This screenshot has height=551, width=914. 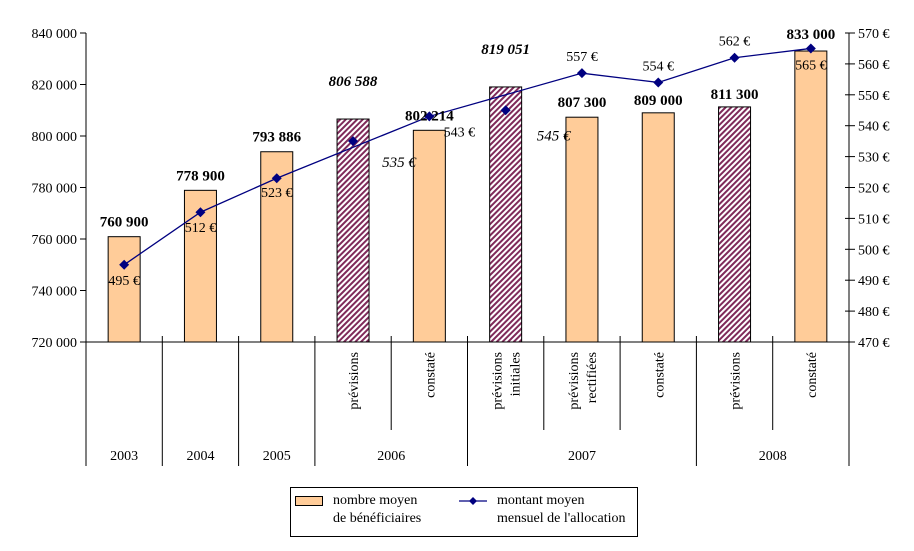 I want to click on legend-line-diamond-icon, so click(x=473, y=501).